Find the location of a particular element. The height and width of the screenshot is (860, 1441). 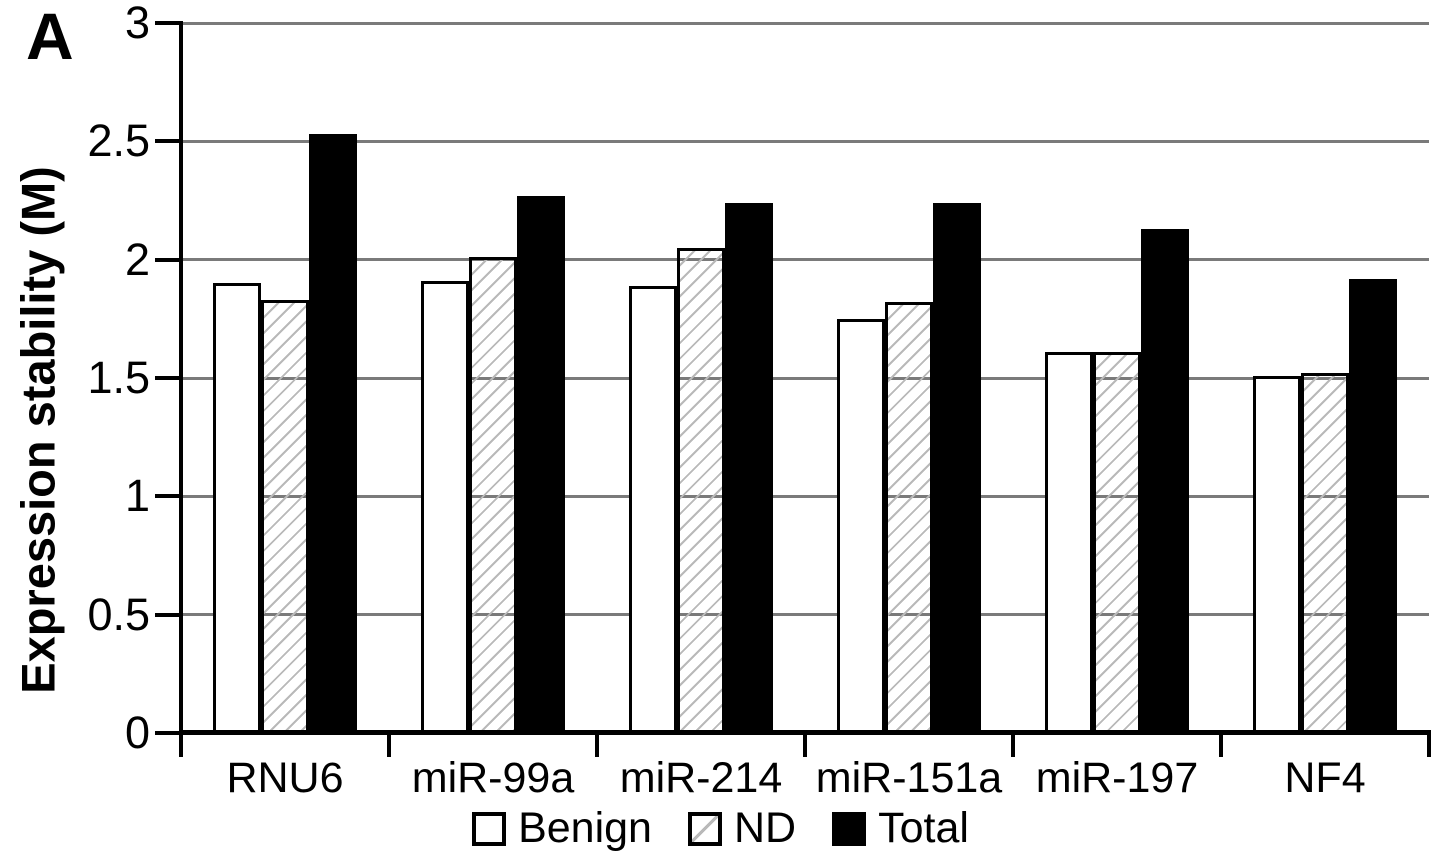

legend-swatch-nd-icon is located at coordinates (704, 828).